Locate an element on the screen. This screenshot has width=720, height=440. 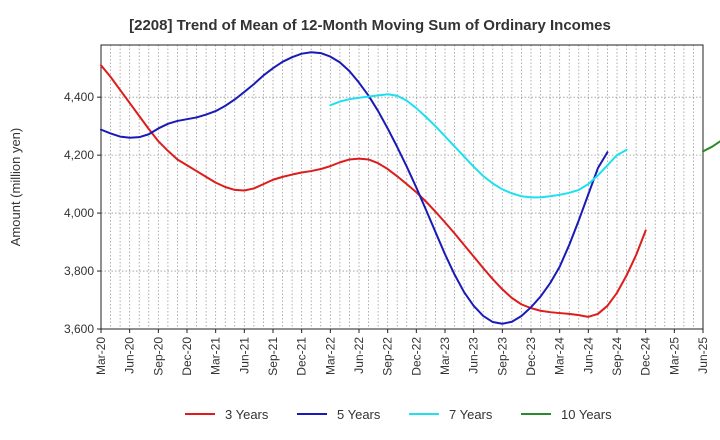
x-tick-label: Sep-22 is located at coordinates (388, 356).